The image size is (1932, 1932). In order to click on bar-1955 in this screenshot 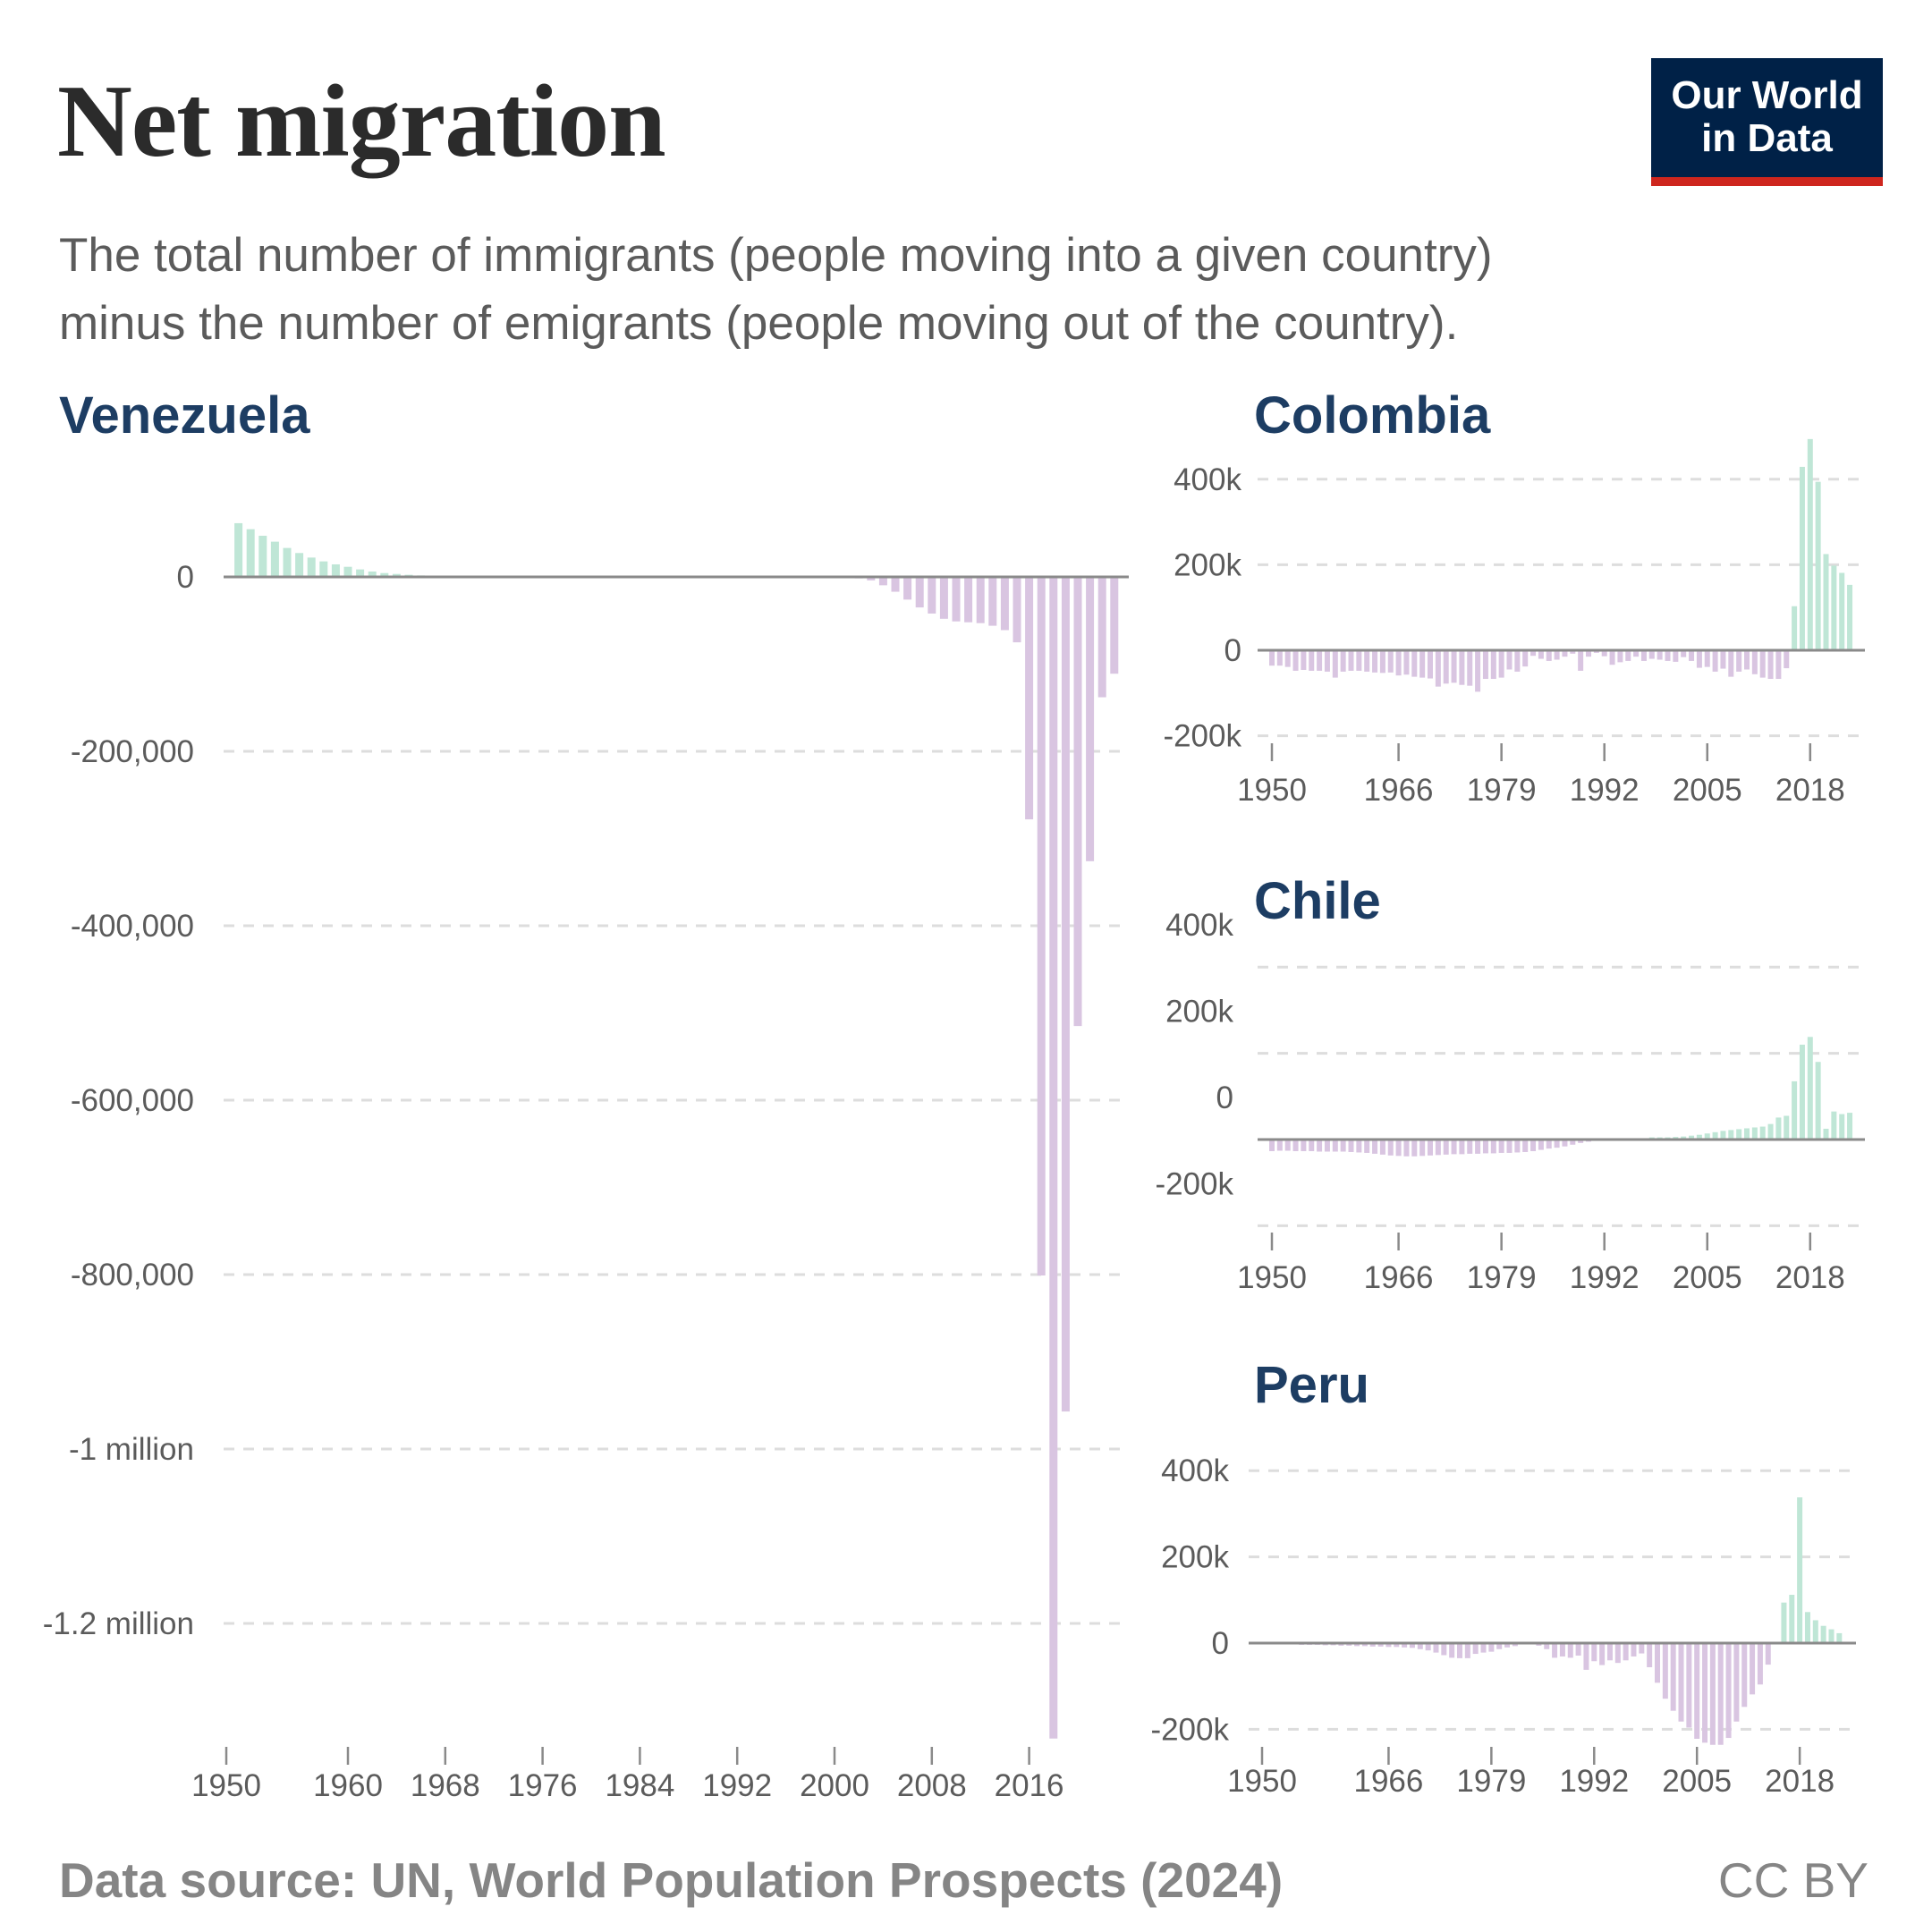, I will do `click(1312, 1146)`.